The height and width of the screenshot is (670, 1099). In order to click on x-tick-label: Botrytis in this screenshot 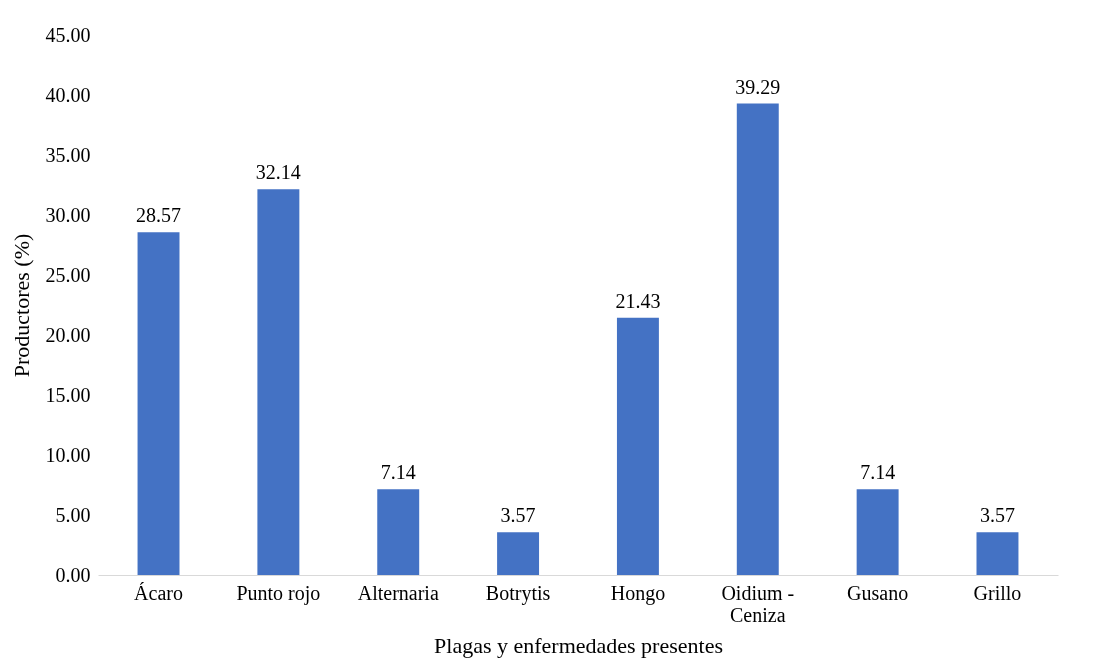, I will do `click(518, 593)`.